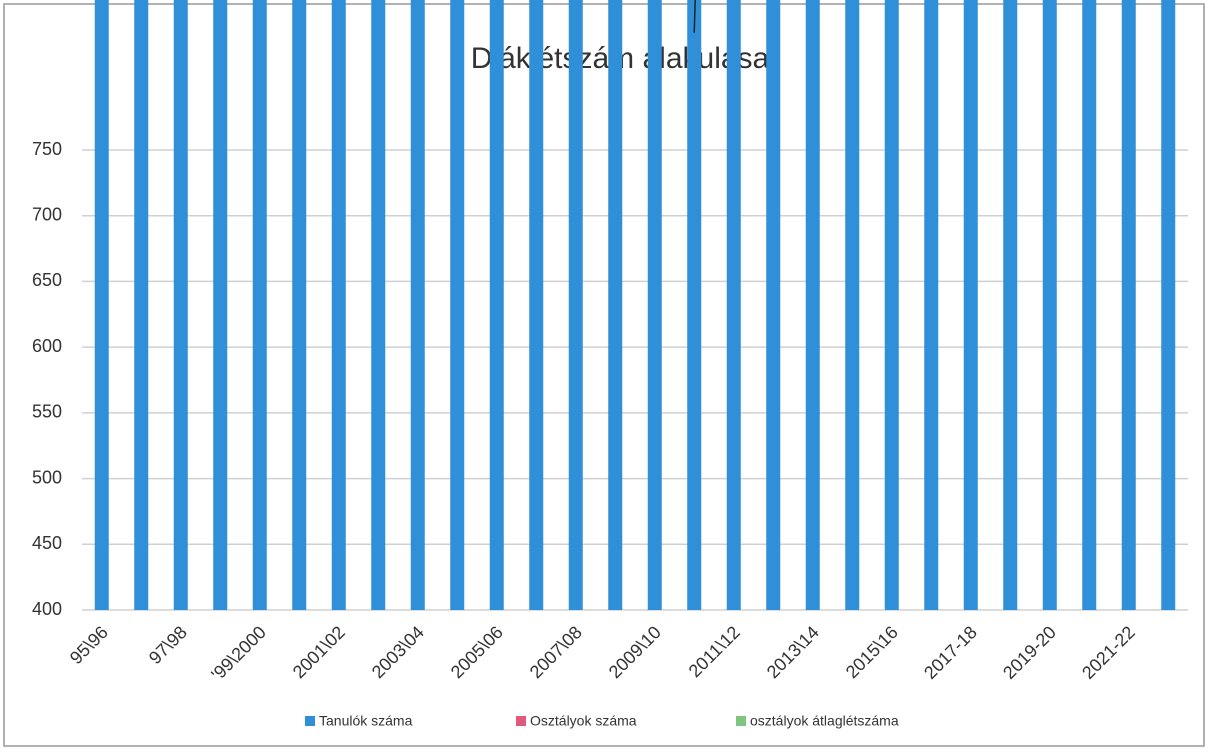 Image resolution: width=1212 pixels, height=752 pixels. Describe the element at coordinates (47, 412) in the screenshot. I see `y-tick-label: 550` at that location.